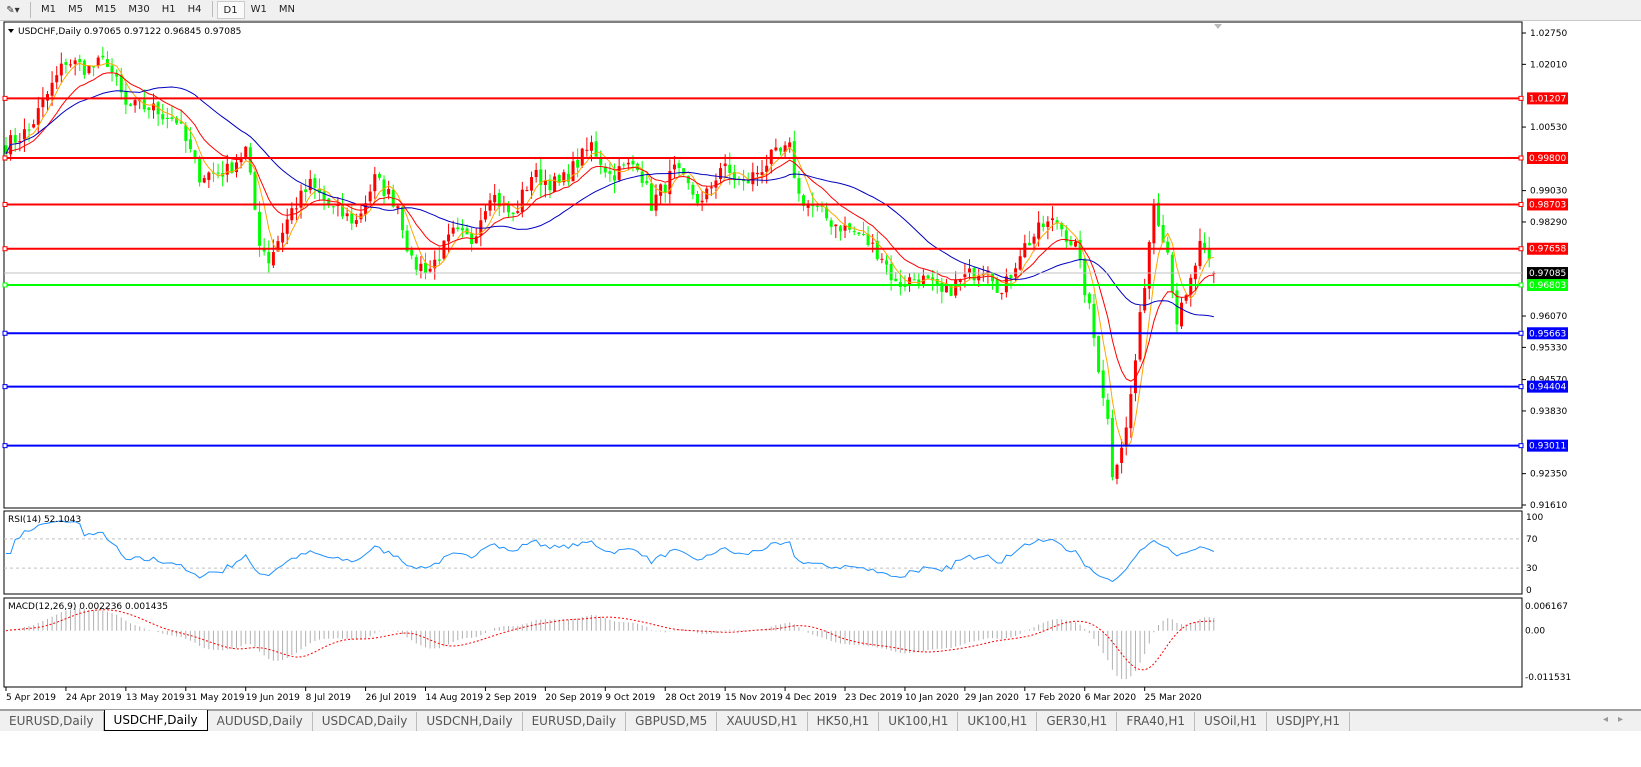 The image size is (1641, 767). What do you see at coordinates (1617, 719) in the screenshot?
I see `tab-scroll-arrows-icon: ◂▸` at bounding box center [1617, 719].